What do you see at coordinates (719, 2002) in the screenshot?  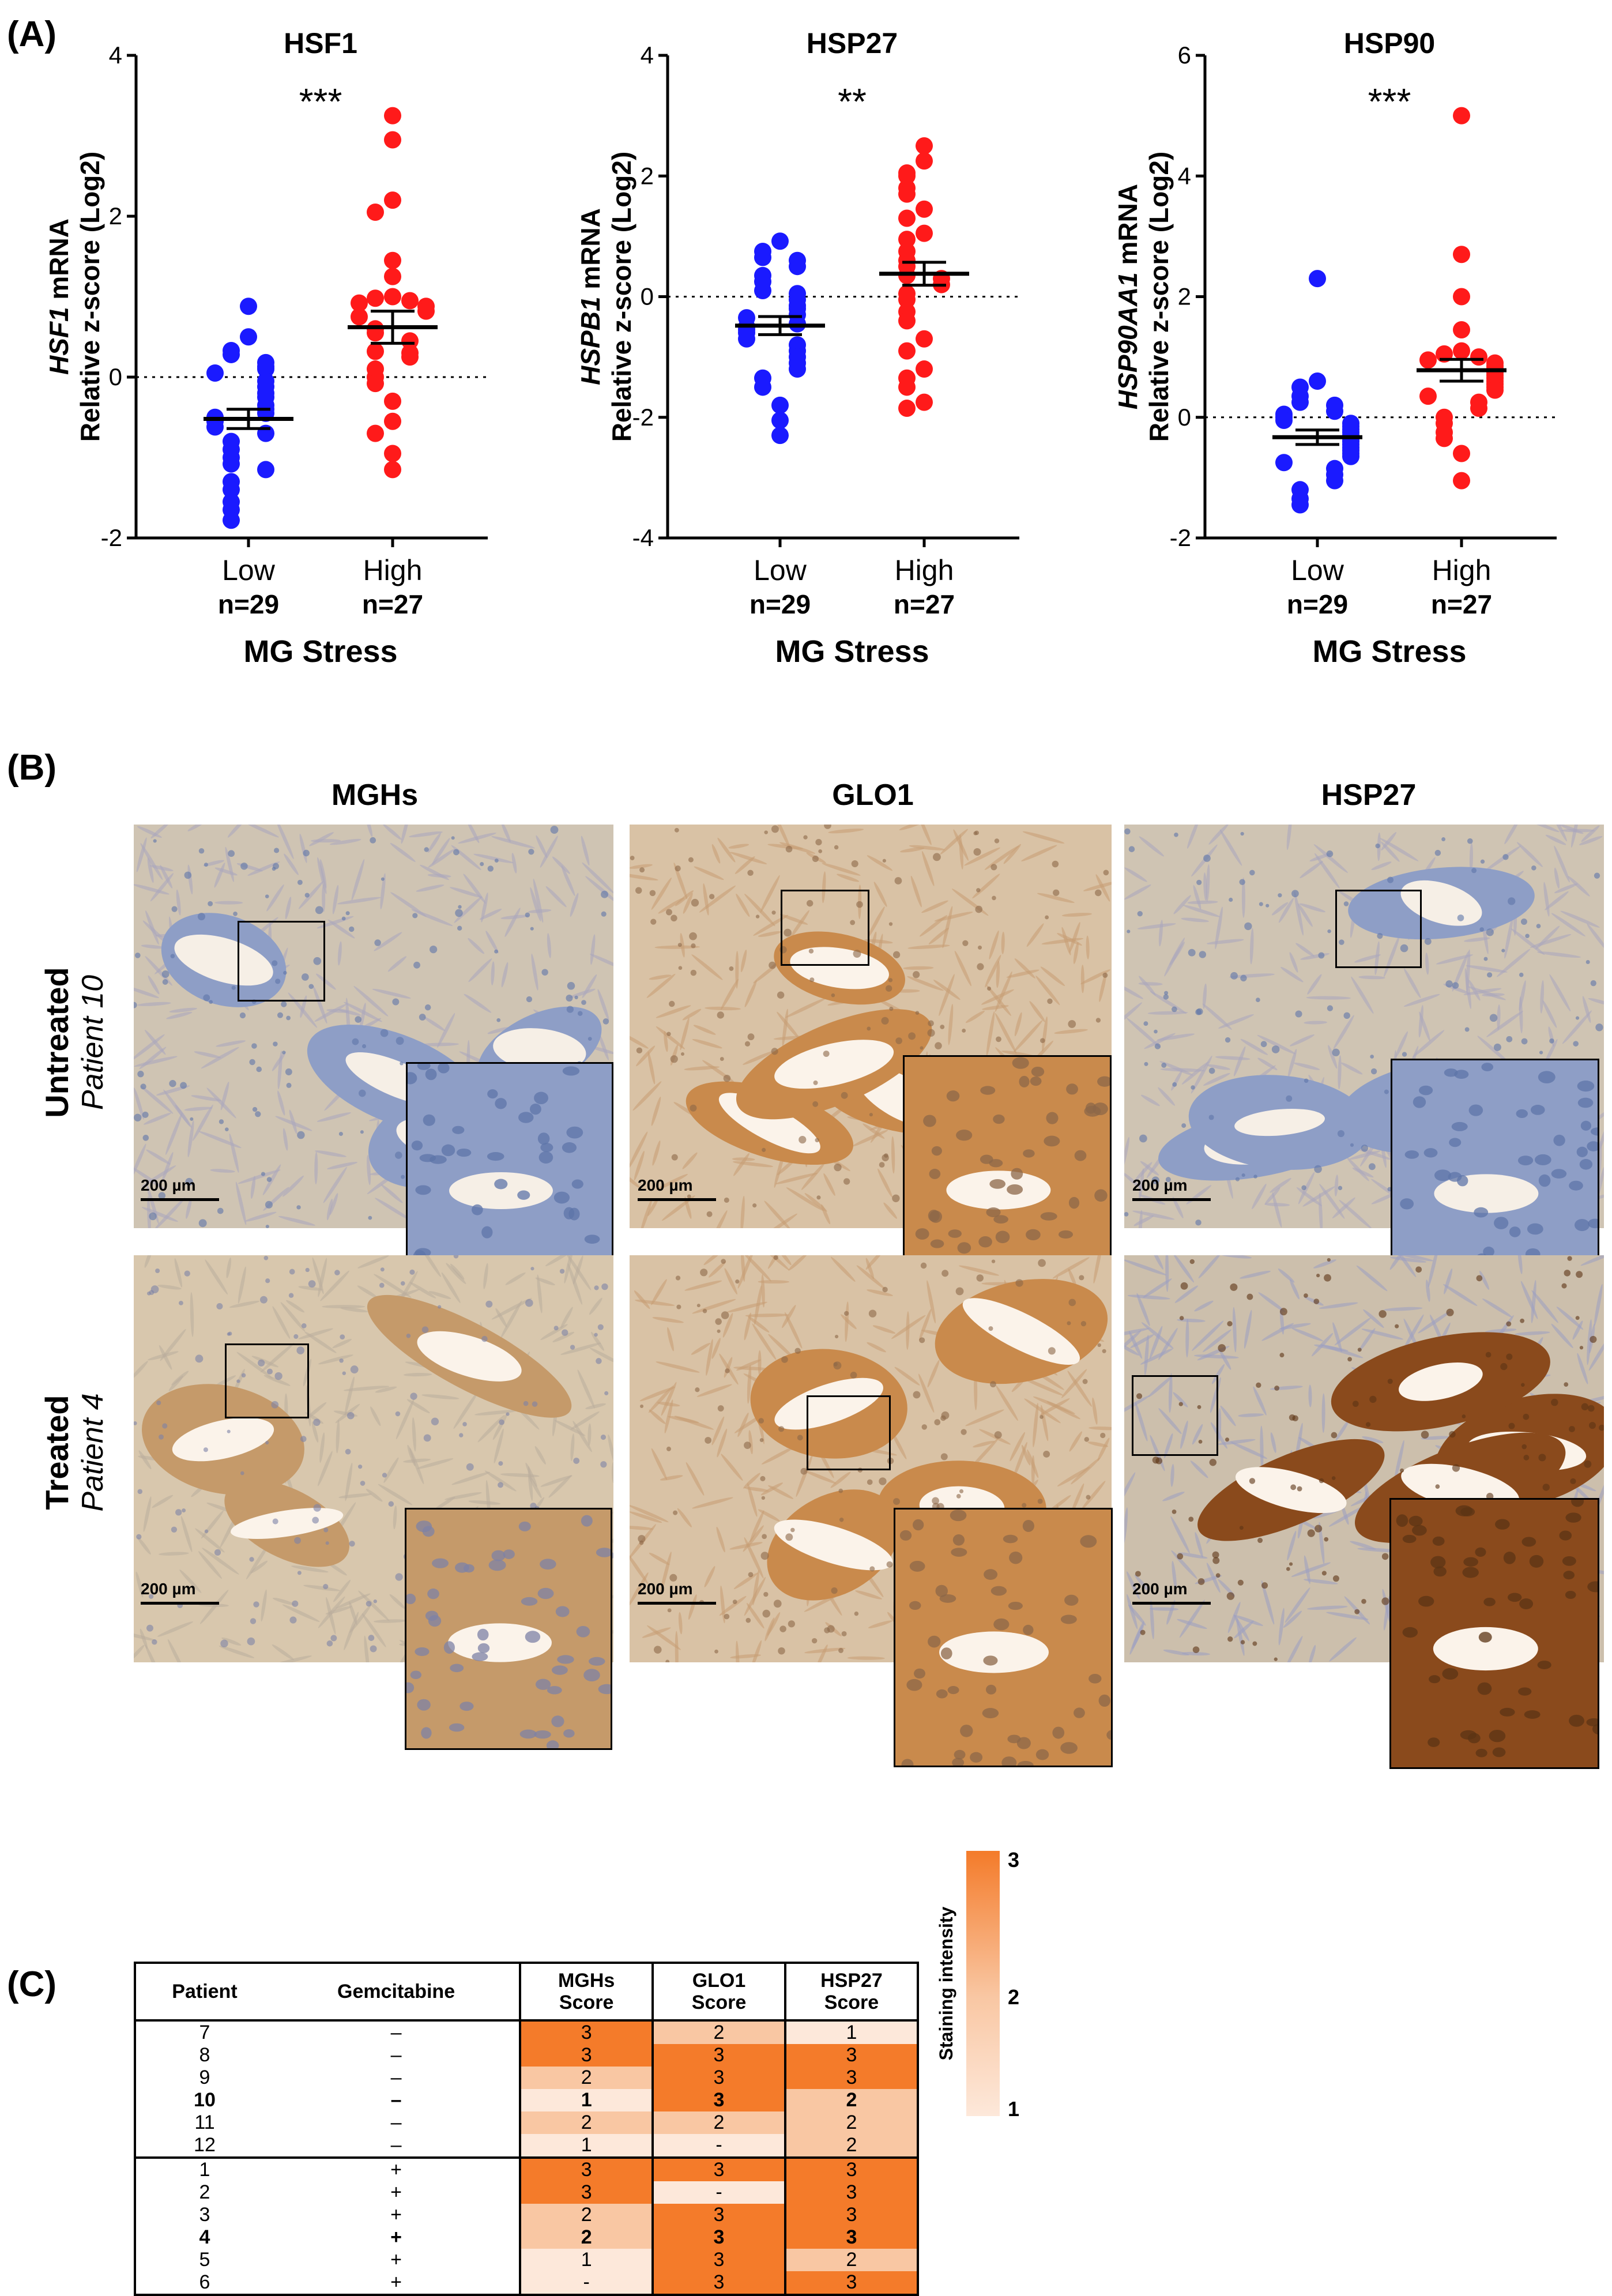 I see `header-text: Score` at bounding box center [719, 2002].